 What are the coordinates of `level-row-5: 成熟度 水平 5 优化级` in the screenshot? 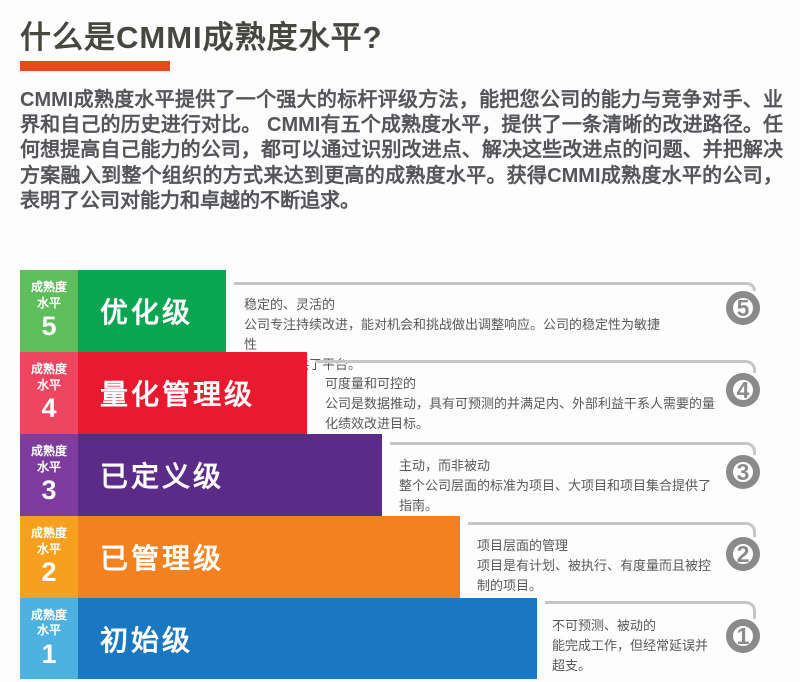 It's located at (123, 311).